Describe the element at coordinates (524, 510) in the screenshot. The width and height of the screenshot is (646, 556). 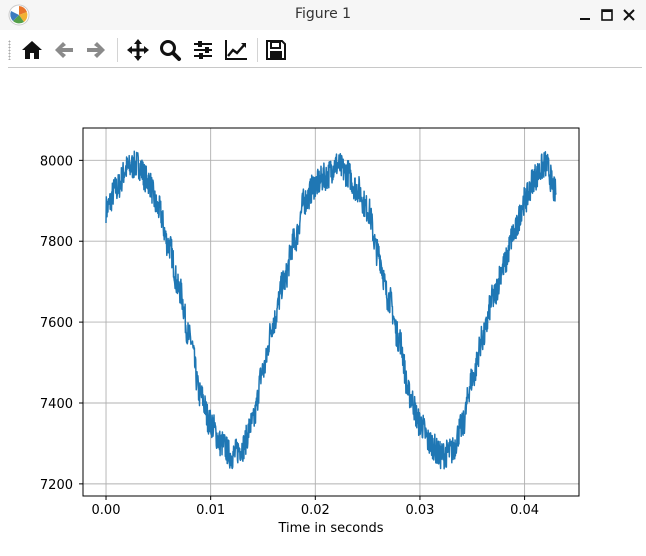
I see `x-tick-label: 0.04` at that location.